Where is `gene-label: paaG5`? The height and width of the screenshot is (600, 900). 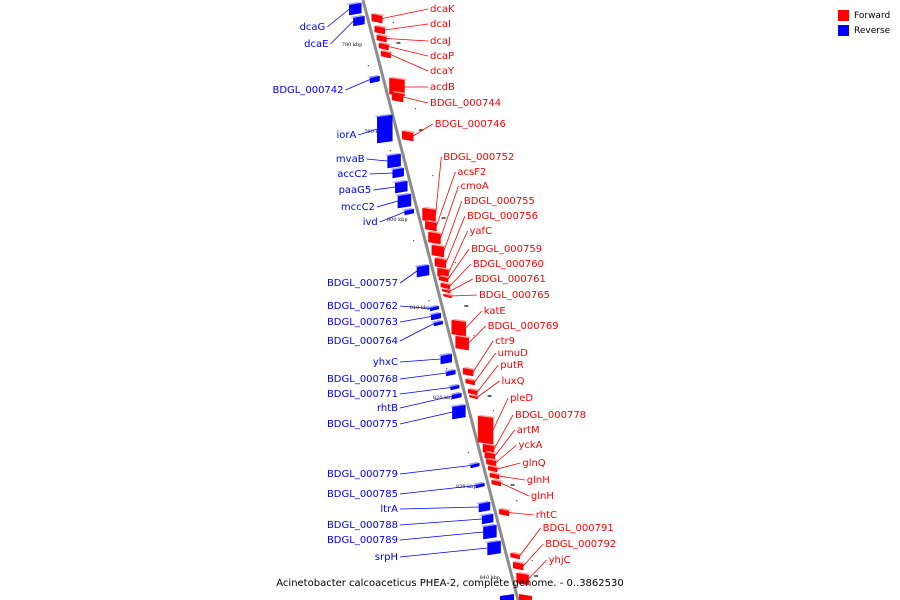
gene-label: paaG5 is located at coordinates (355, 190).